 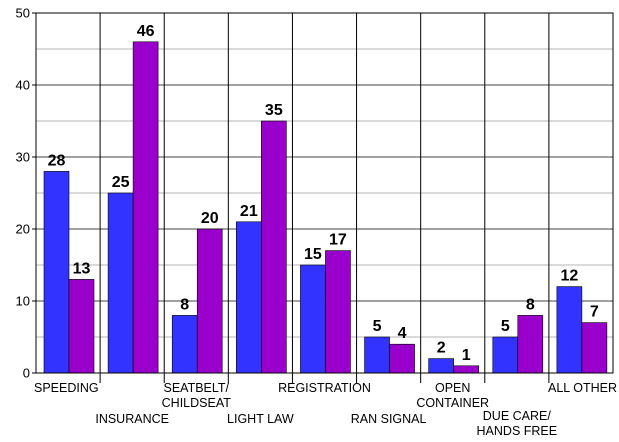 What do you see at coordinates (66, 388) in the screenshot?
I see `x-tick-label: SPEEDING` at bounding box center [66, 388].